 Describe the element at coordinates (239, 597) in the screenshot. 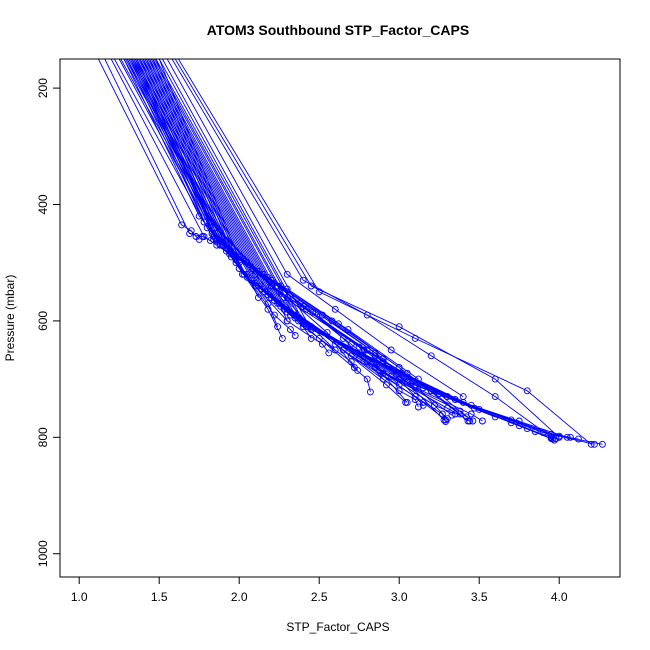

I see `x-tick-label: 2.0` at that location.